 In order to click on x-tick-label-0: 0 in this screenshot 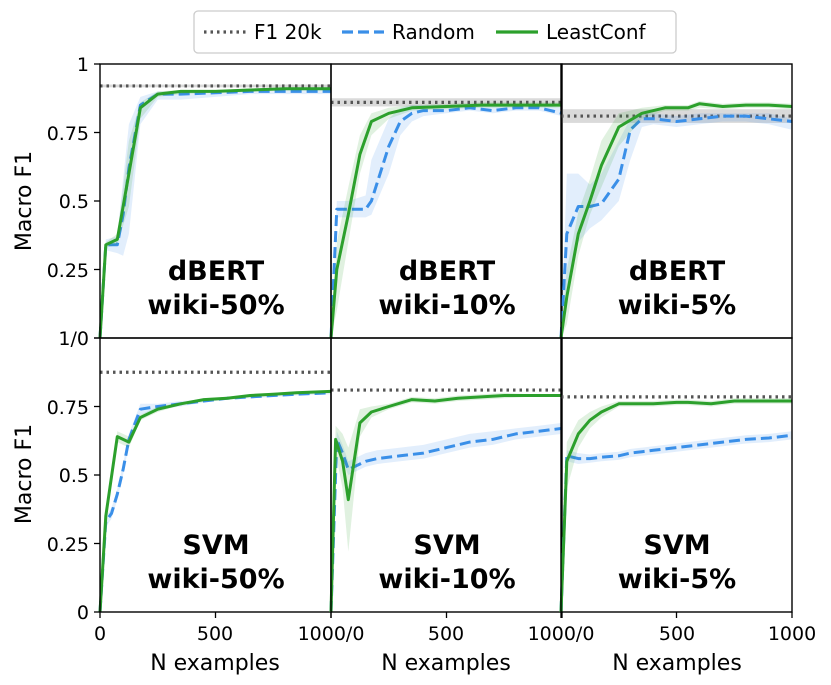, I will do `click(100, 634)`.